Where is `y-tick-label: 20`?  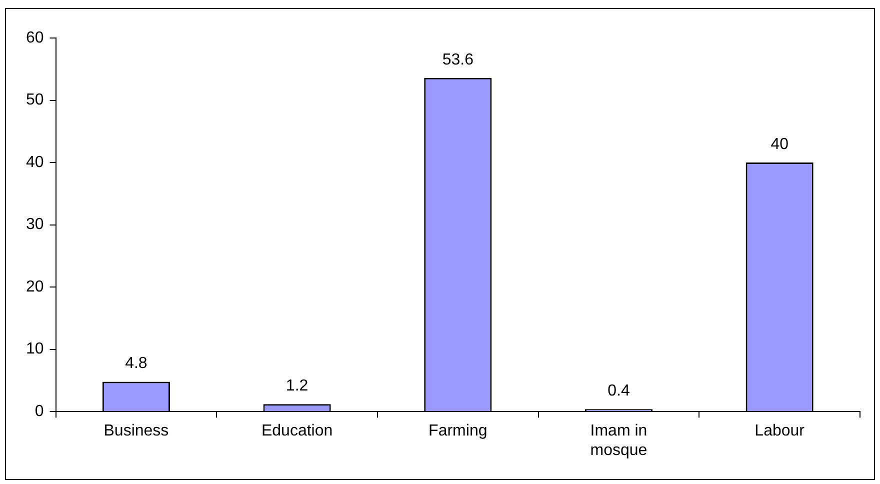
y-tick-label: 20 is located at coordinates (35, 287).